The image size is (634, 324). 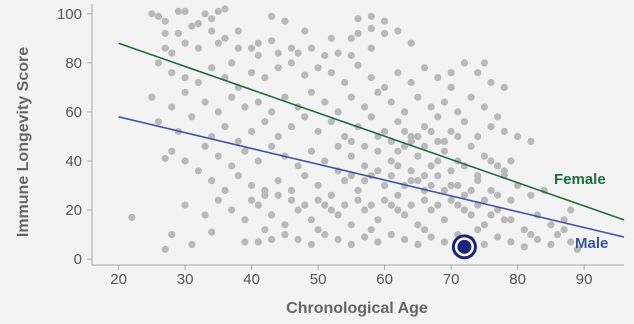 I want to click on male-line-label: Male, so click(x=591, y=243).